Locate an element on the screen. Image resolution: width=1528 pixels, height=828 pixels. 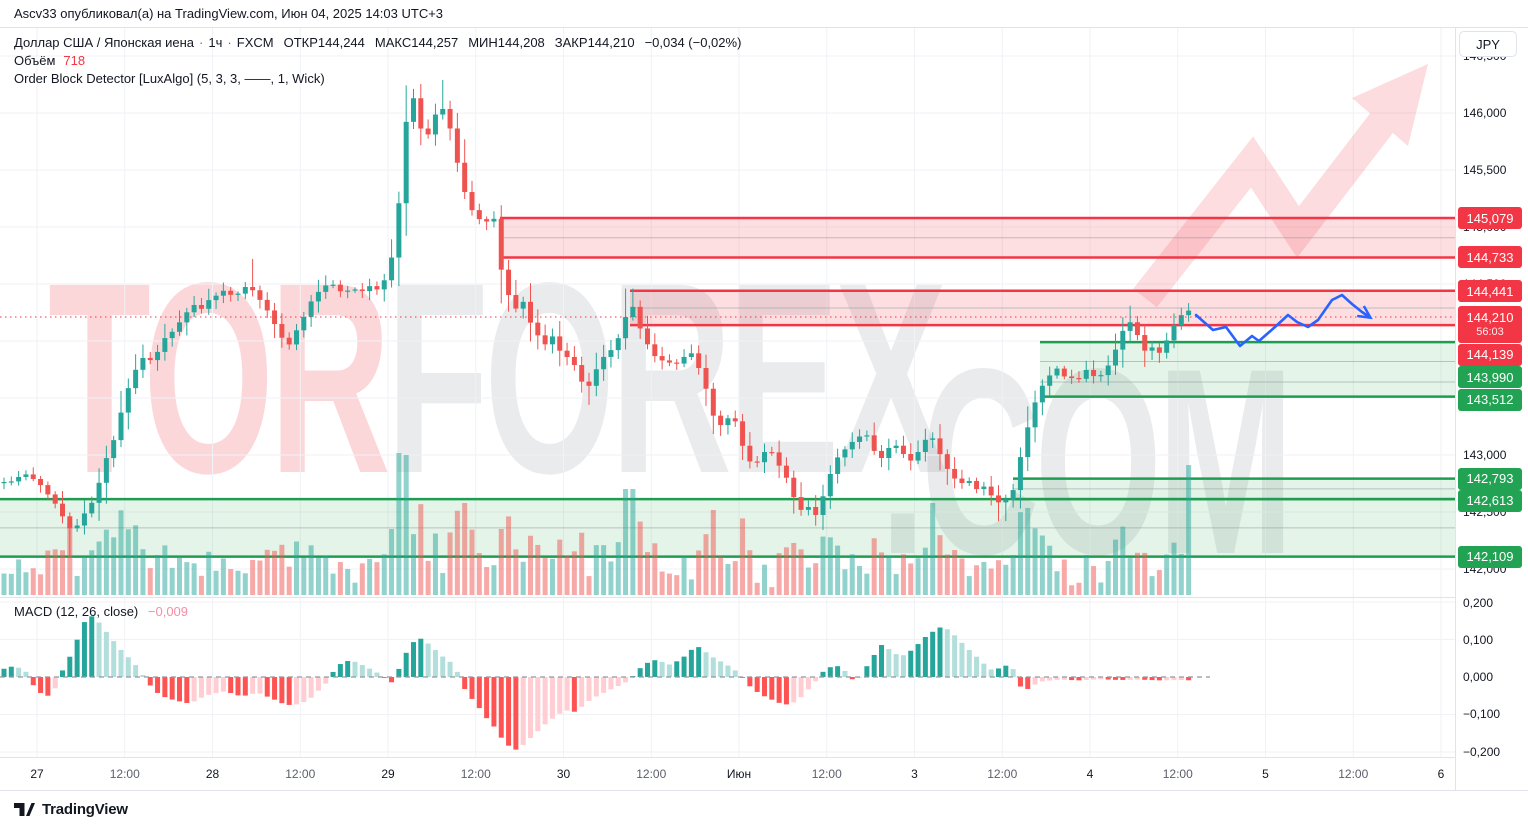
macd-axis-label: 0,100 is located at coordinates (1478, 640).